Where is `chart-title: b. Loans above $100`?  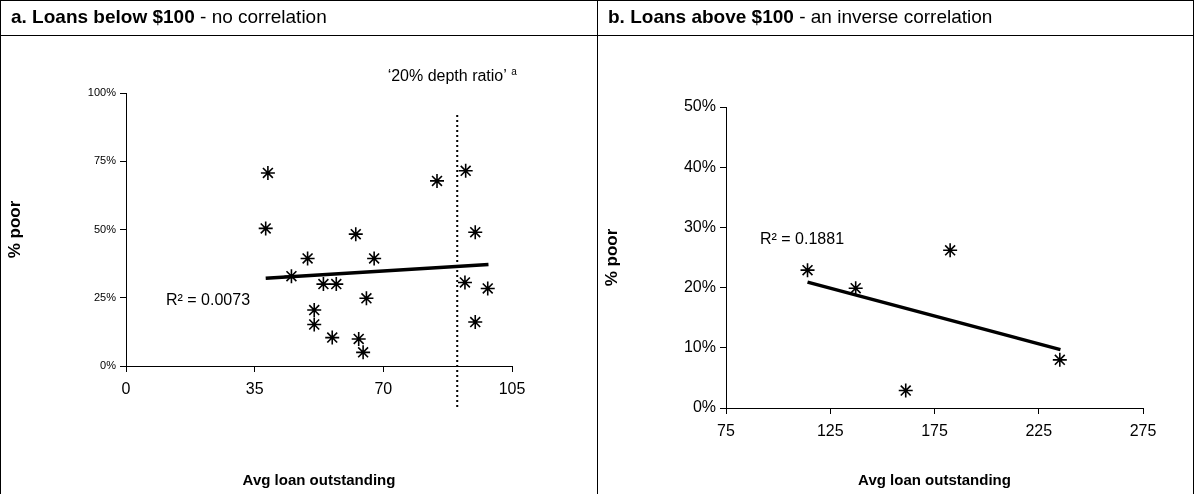
chart-title: b. Loans above $100 is located at coordinates (701, 16).